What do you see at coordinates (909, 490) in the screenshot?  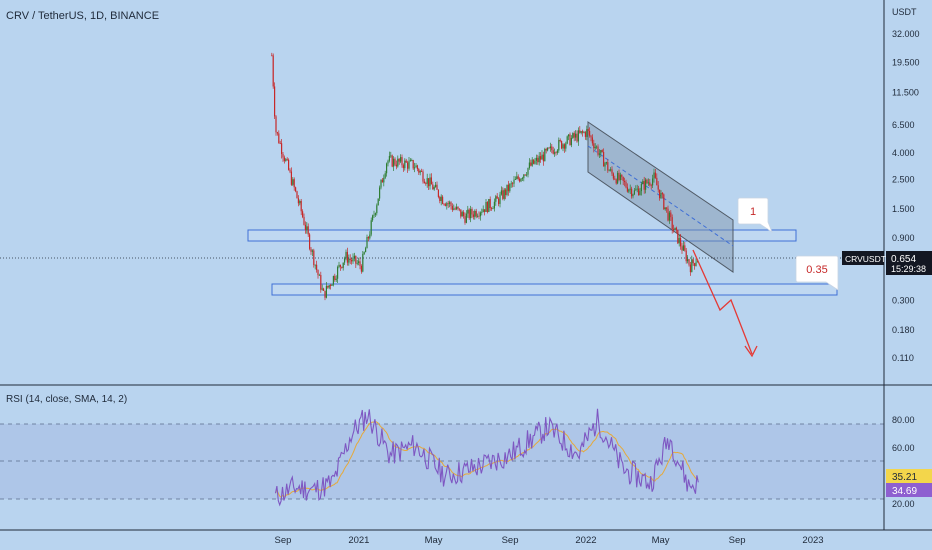 I see `rsi-value-badge` at bounding box center [909, 490].